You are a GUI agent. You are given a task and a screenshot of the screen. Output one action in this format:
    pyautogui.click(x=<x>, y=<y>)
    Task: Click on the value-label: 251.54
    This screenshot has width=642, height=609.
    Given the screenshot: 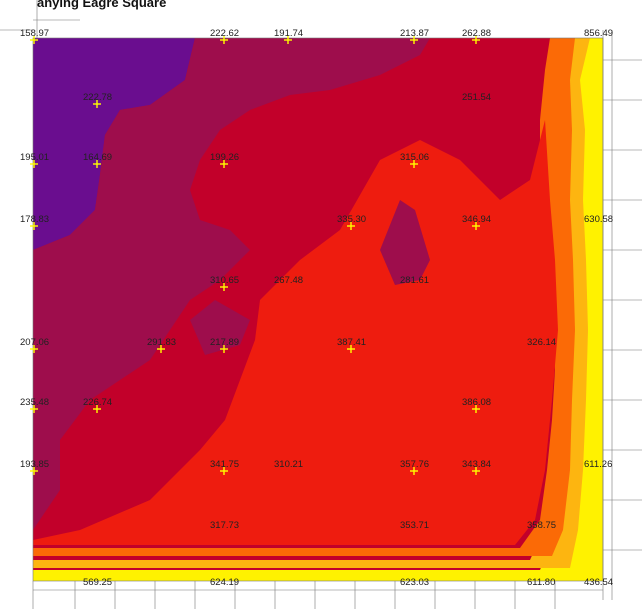 What is the action you would take?
    pyautogui.click(x=477, y=97)
    